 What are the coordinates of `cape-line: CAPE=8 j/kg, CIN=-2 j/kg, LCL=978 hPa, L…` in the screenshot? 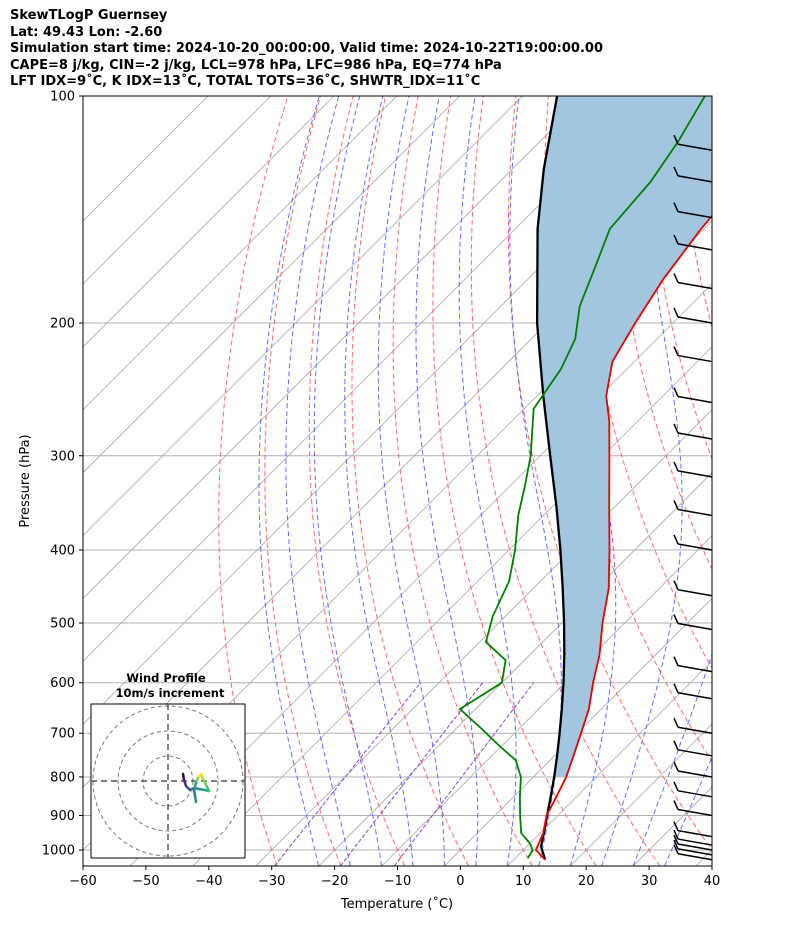 It's located at (256, 65).